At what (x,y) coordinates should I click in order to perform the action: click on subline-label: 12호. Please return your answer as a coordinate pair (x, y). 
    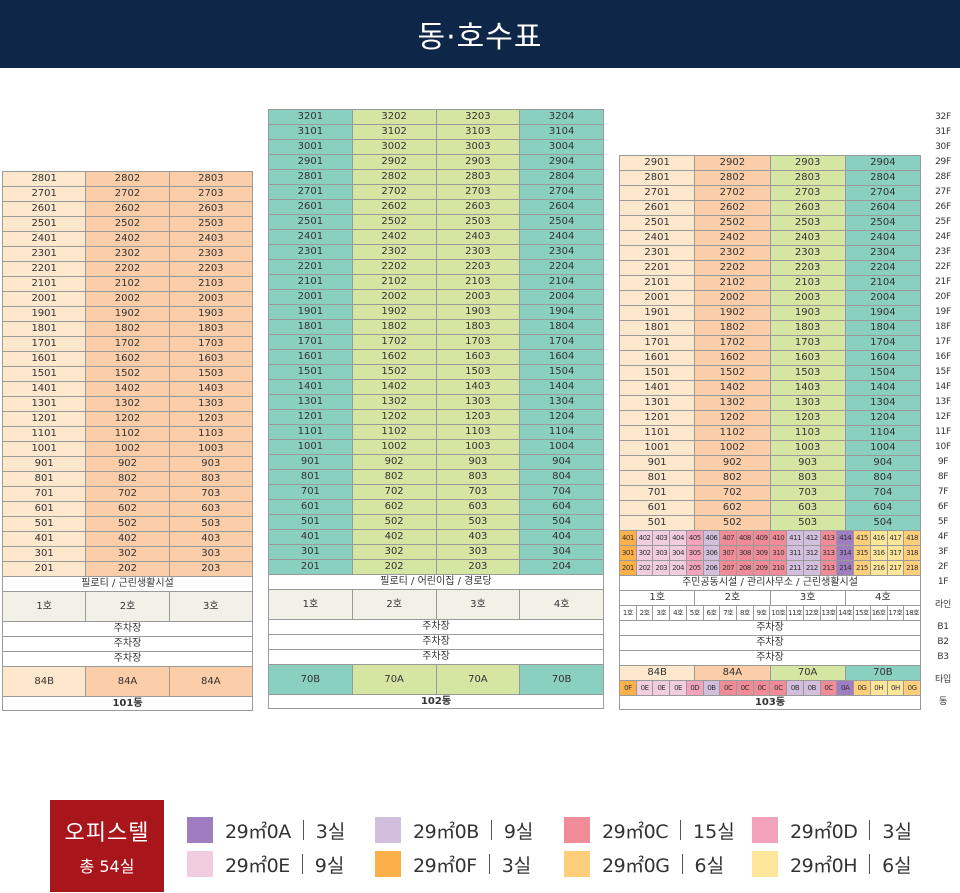
    Looking at the image, I should click on (811, 613).